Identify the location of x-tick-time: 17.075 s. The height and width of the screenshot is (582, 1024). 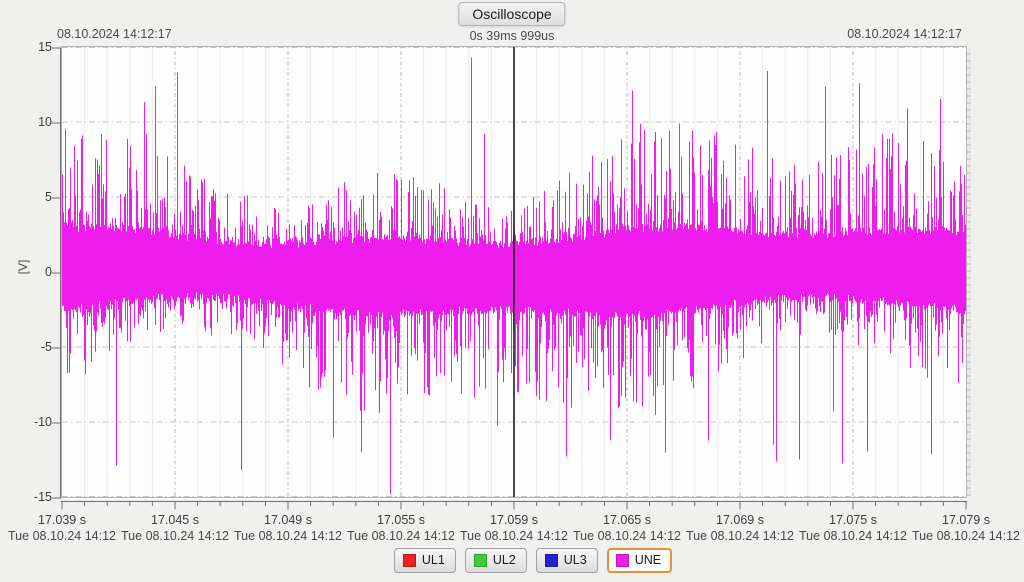
(853, 520).